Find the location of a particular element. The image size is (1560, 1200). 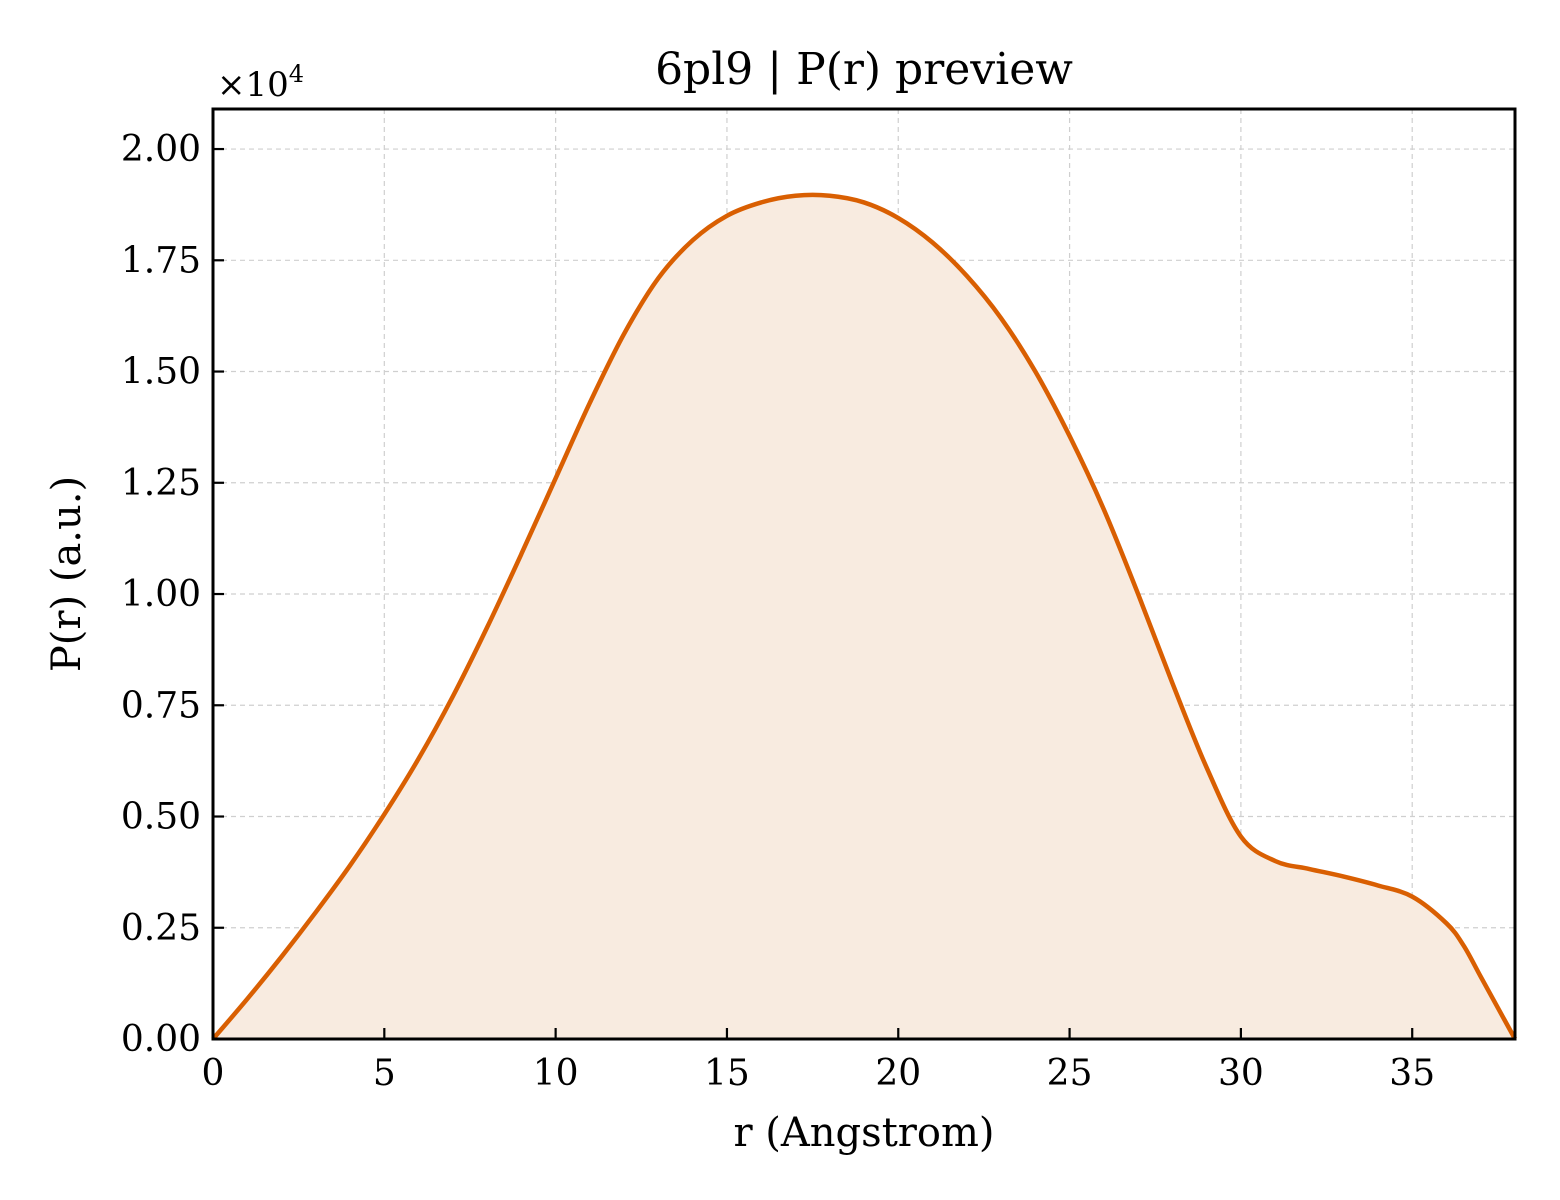

y-offset-exponent: 4 is located at coordinates (296, 74).